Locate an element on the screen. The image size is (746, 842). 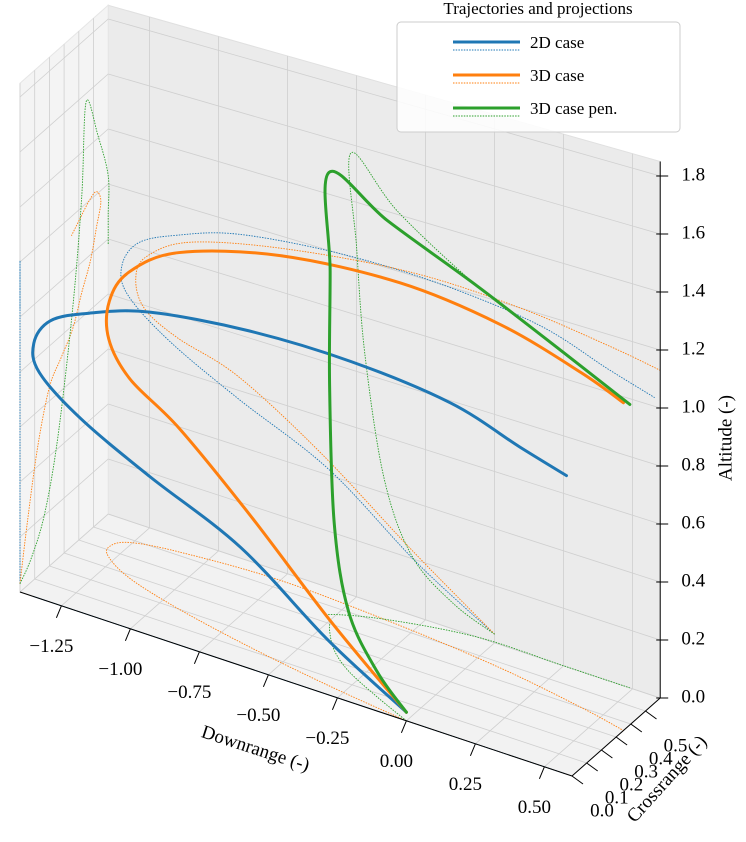
z-tick-label: 0.0 is located at coordinates (693, 696).